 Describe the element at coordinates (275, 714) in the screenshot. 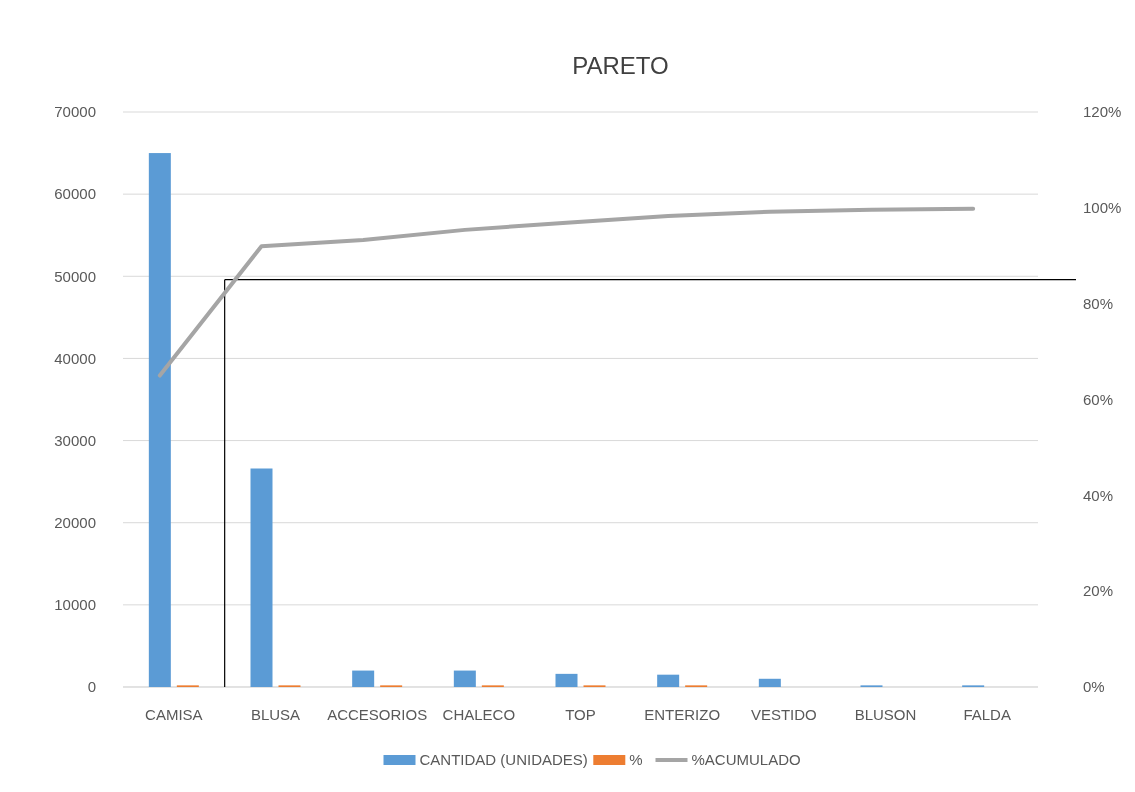

I see `x-tick-label: BLUSA` at that location.